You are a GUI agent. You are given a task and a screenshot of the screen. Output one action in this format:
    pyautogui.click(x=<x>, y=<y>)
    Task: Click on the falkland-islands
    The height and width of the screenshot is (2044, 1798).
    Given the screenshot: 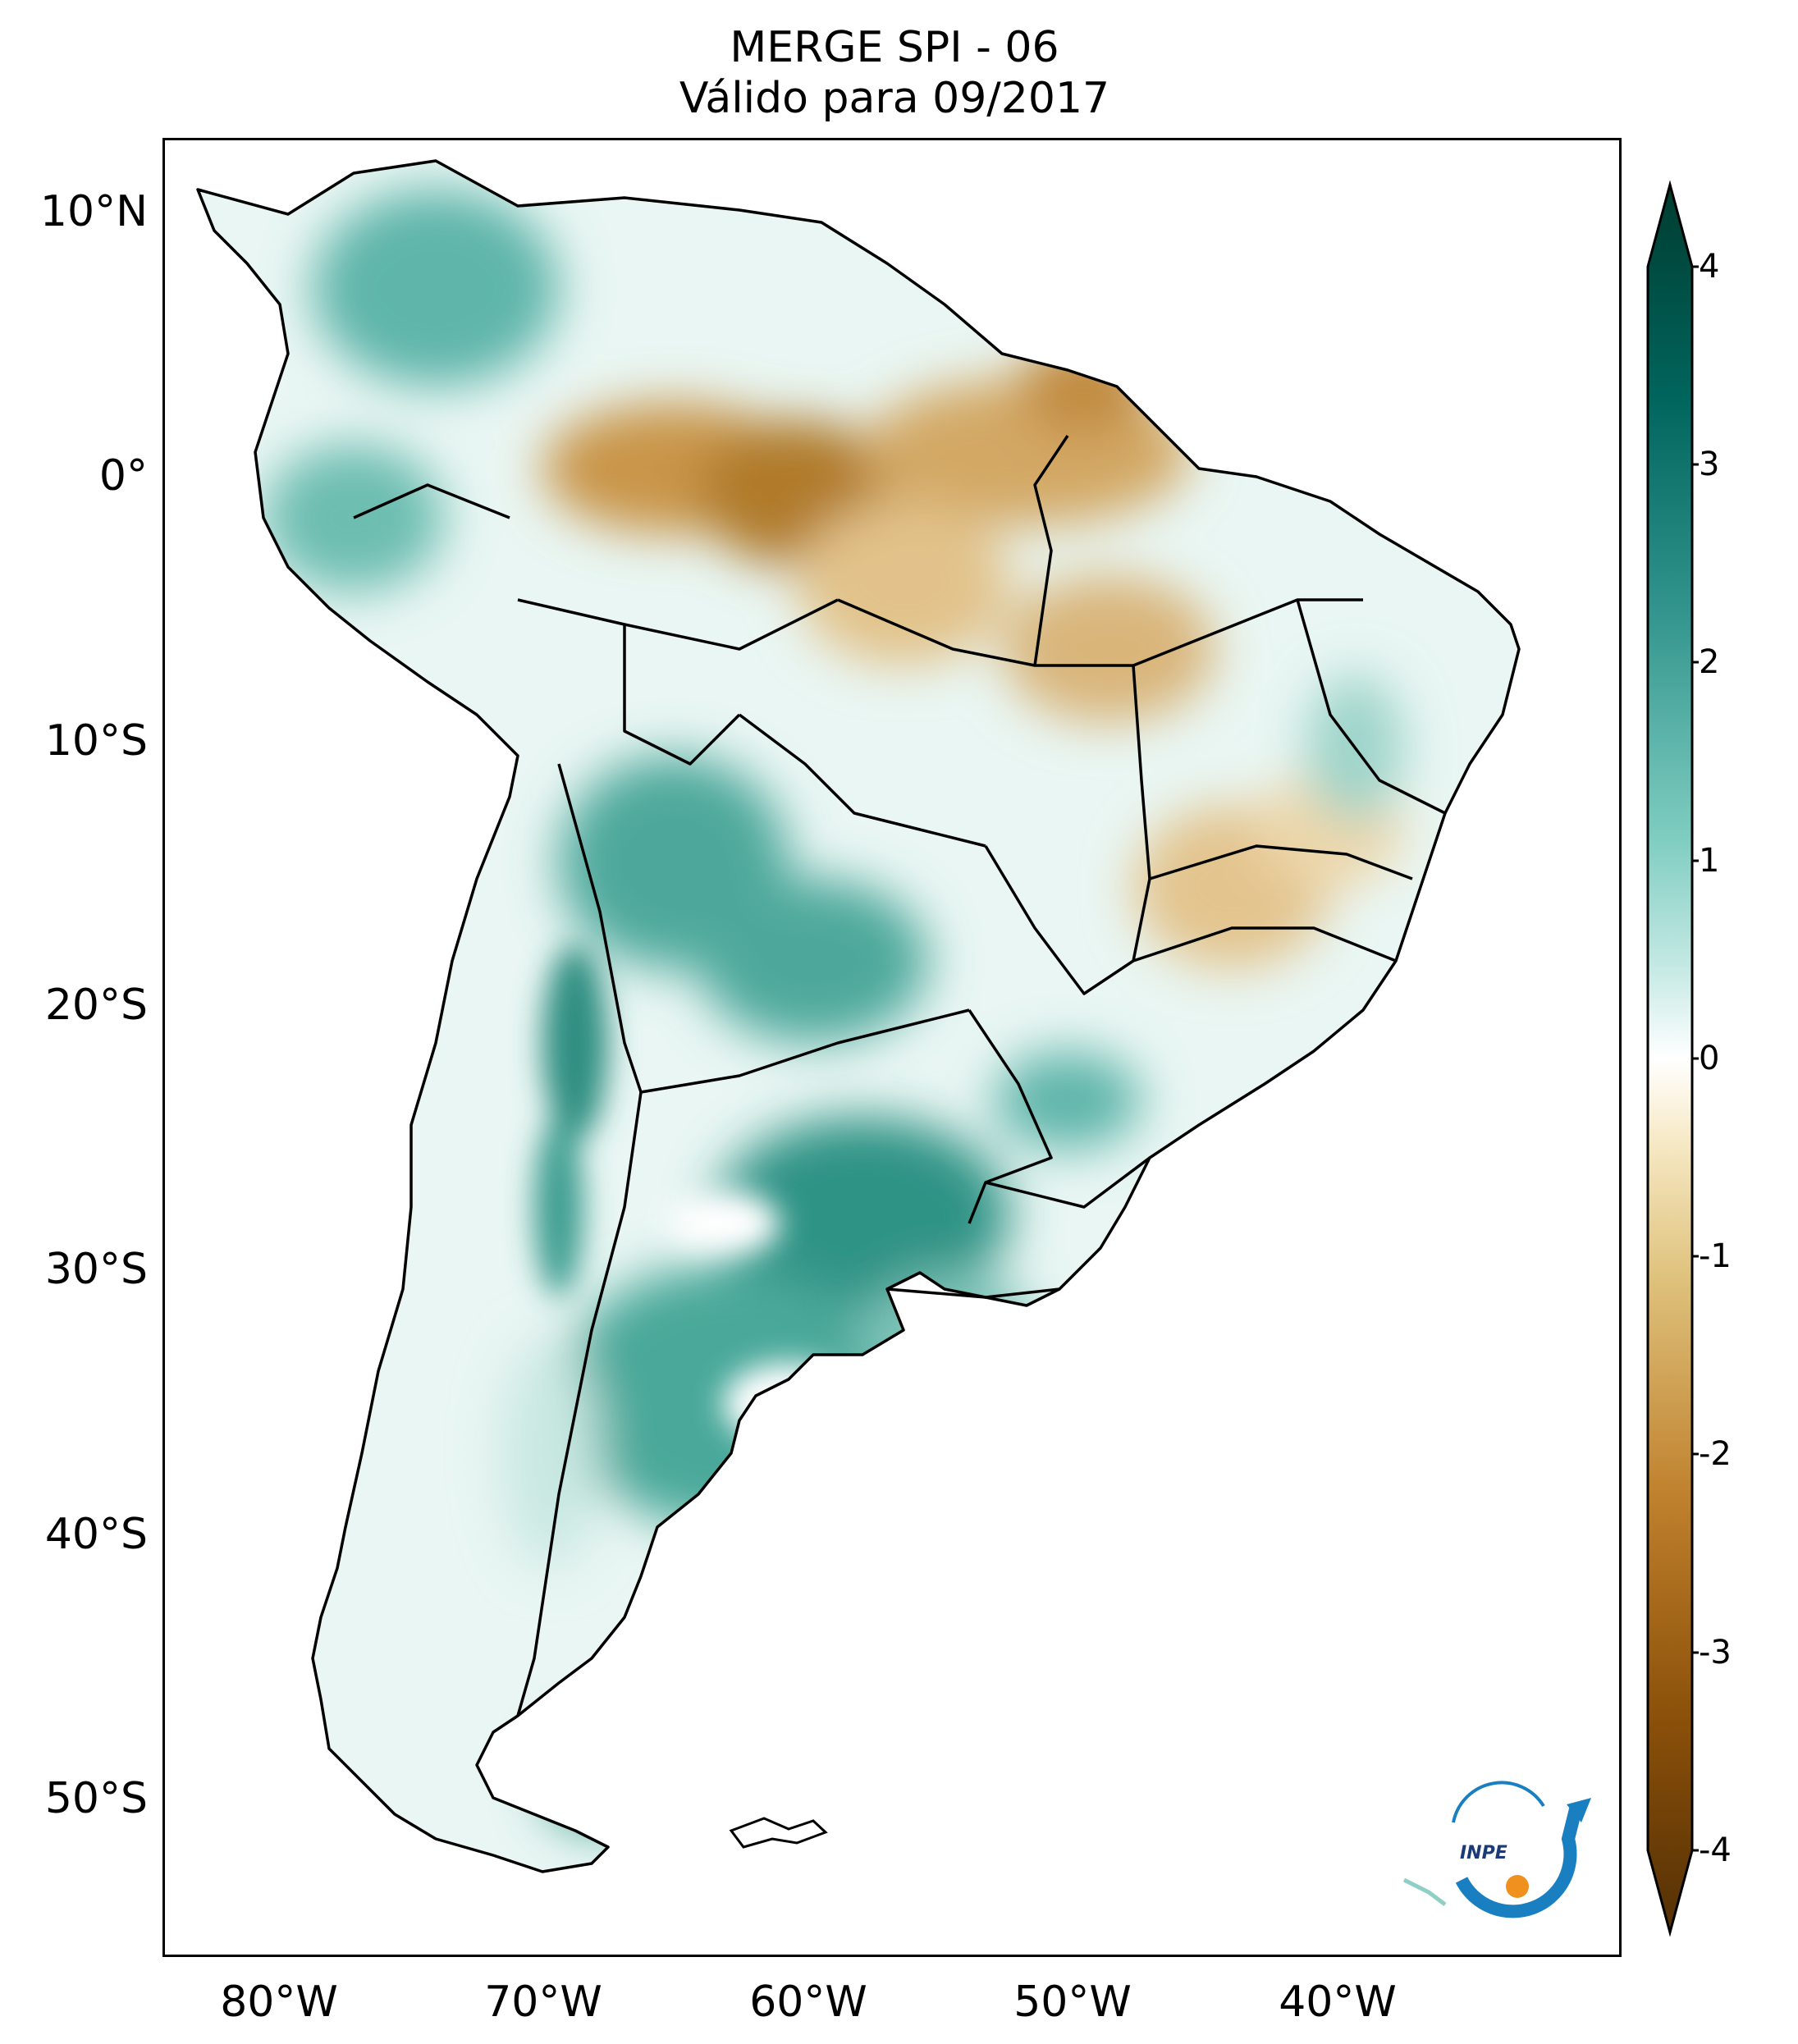 What is the action you would take?
    pyautogui.click(x=778, y=1833)
    